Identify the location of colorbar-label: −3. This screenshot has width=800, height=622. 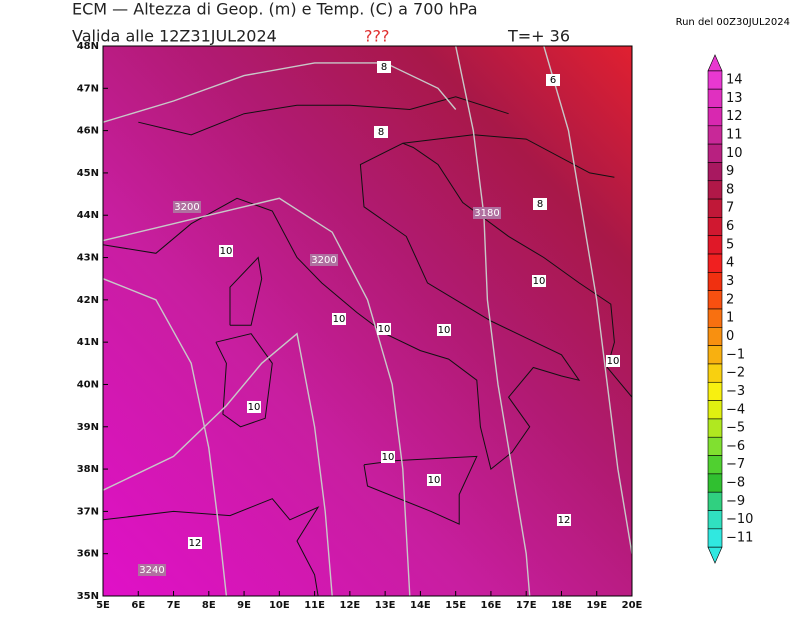
(735, 391).